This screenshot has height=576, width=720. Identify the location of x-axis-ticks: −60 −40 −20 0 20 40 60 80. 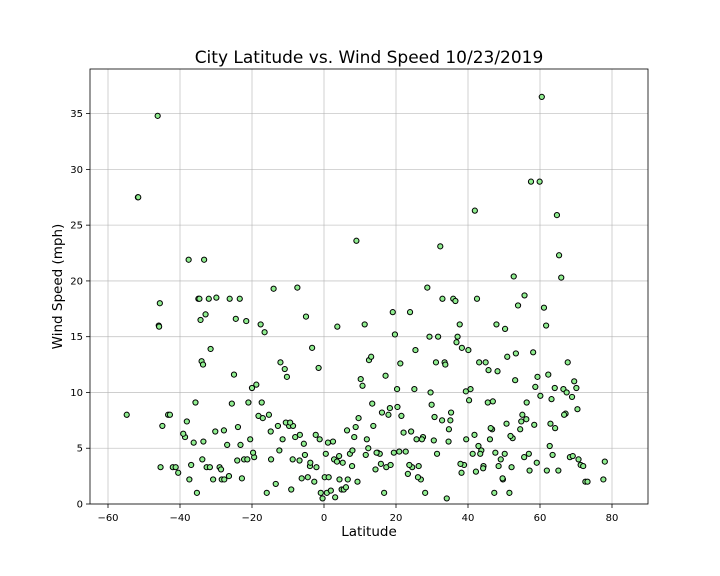
(357, 514).